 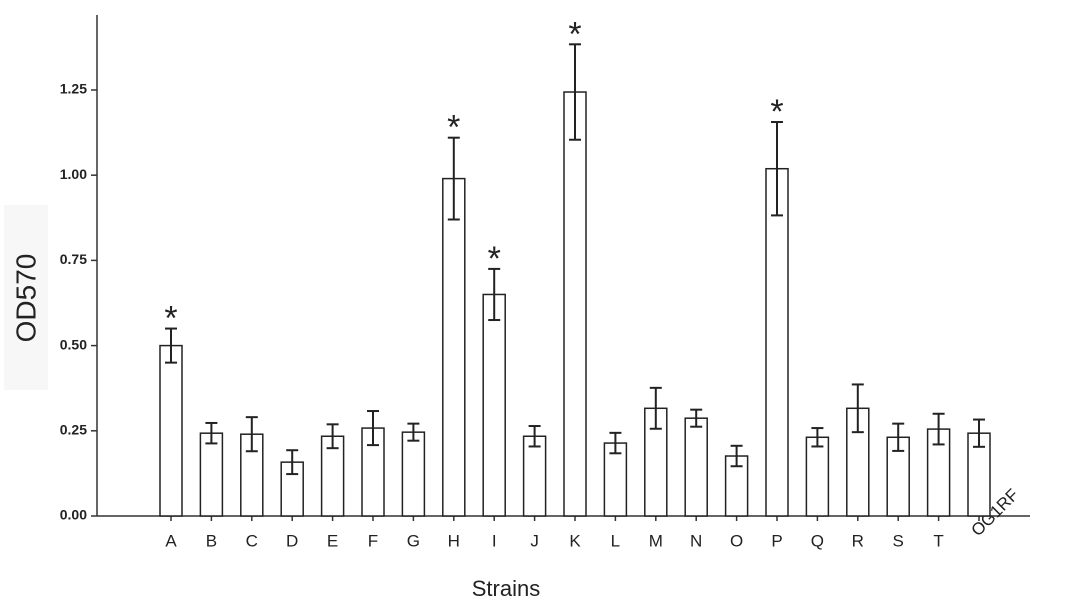 I want to click on x-tick-label: B, so click(x=211, y=540).